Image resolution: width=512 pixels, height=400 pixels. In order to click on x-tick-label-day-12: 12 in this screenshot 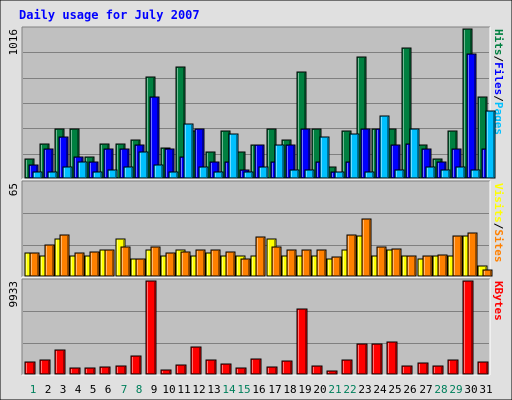, I will do `click(198, 389)`.